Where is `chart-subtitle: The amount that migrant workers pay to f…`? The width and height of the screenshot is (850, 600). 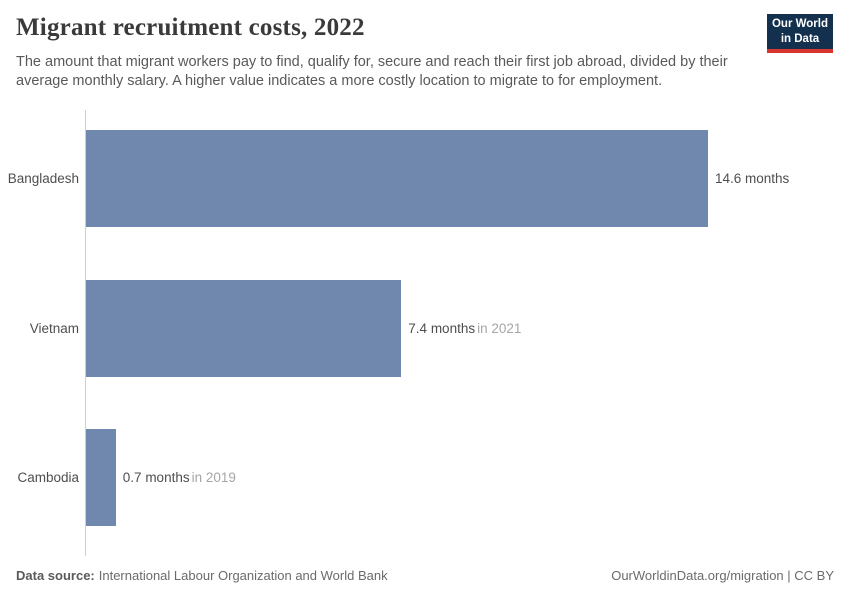 chart-subtitle: The amount that migrant workers pay to f… is located at coordinates (372, 71).